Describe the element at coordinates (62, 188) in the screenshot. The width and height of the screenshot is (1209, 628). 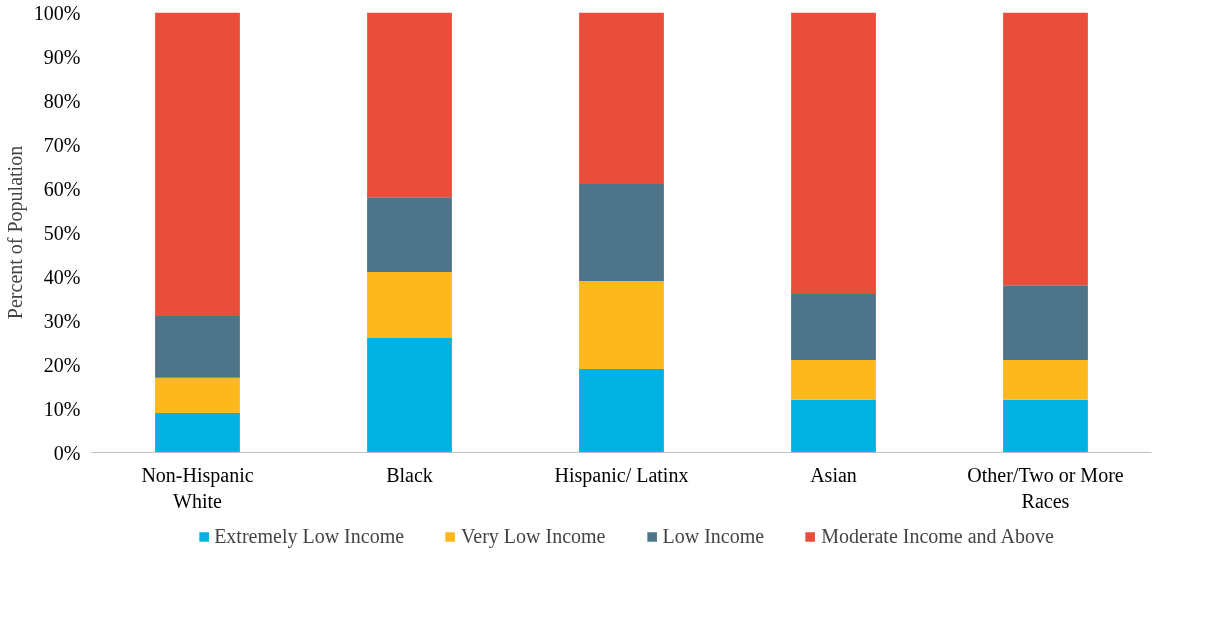
I see `y-tick-label: 60%` at that location.